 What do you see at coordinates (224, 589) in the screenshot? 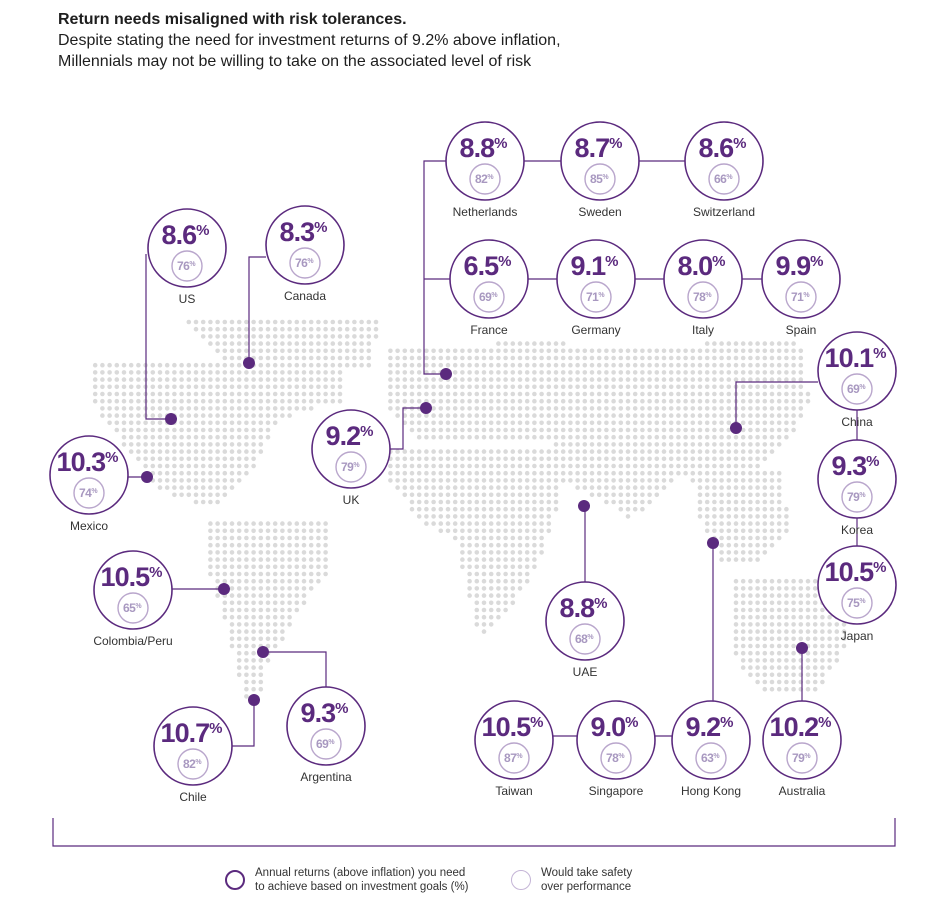
I see `marker-colombia-peru` at bounding box center [224, 589].